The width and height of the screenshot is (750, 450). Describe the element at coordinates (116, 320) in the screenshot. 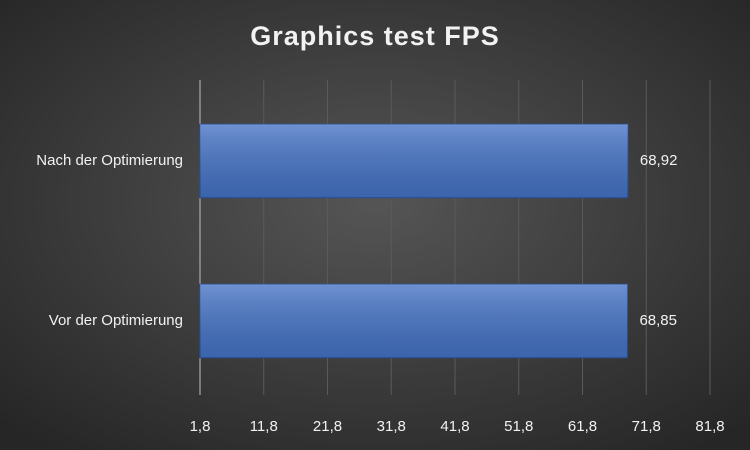

I see `y-tick-label: Vor der Optimierung` at that location.